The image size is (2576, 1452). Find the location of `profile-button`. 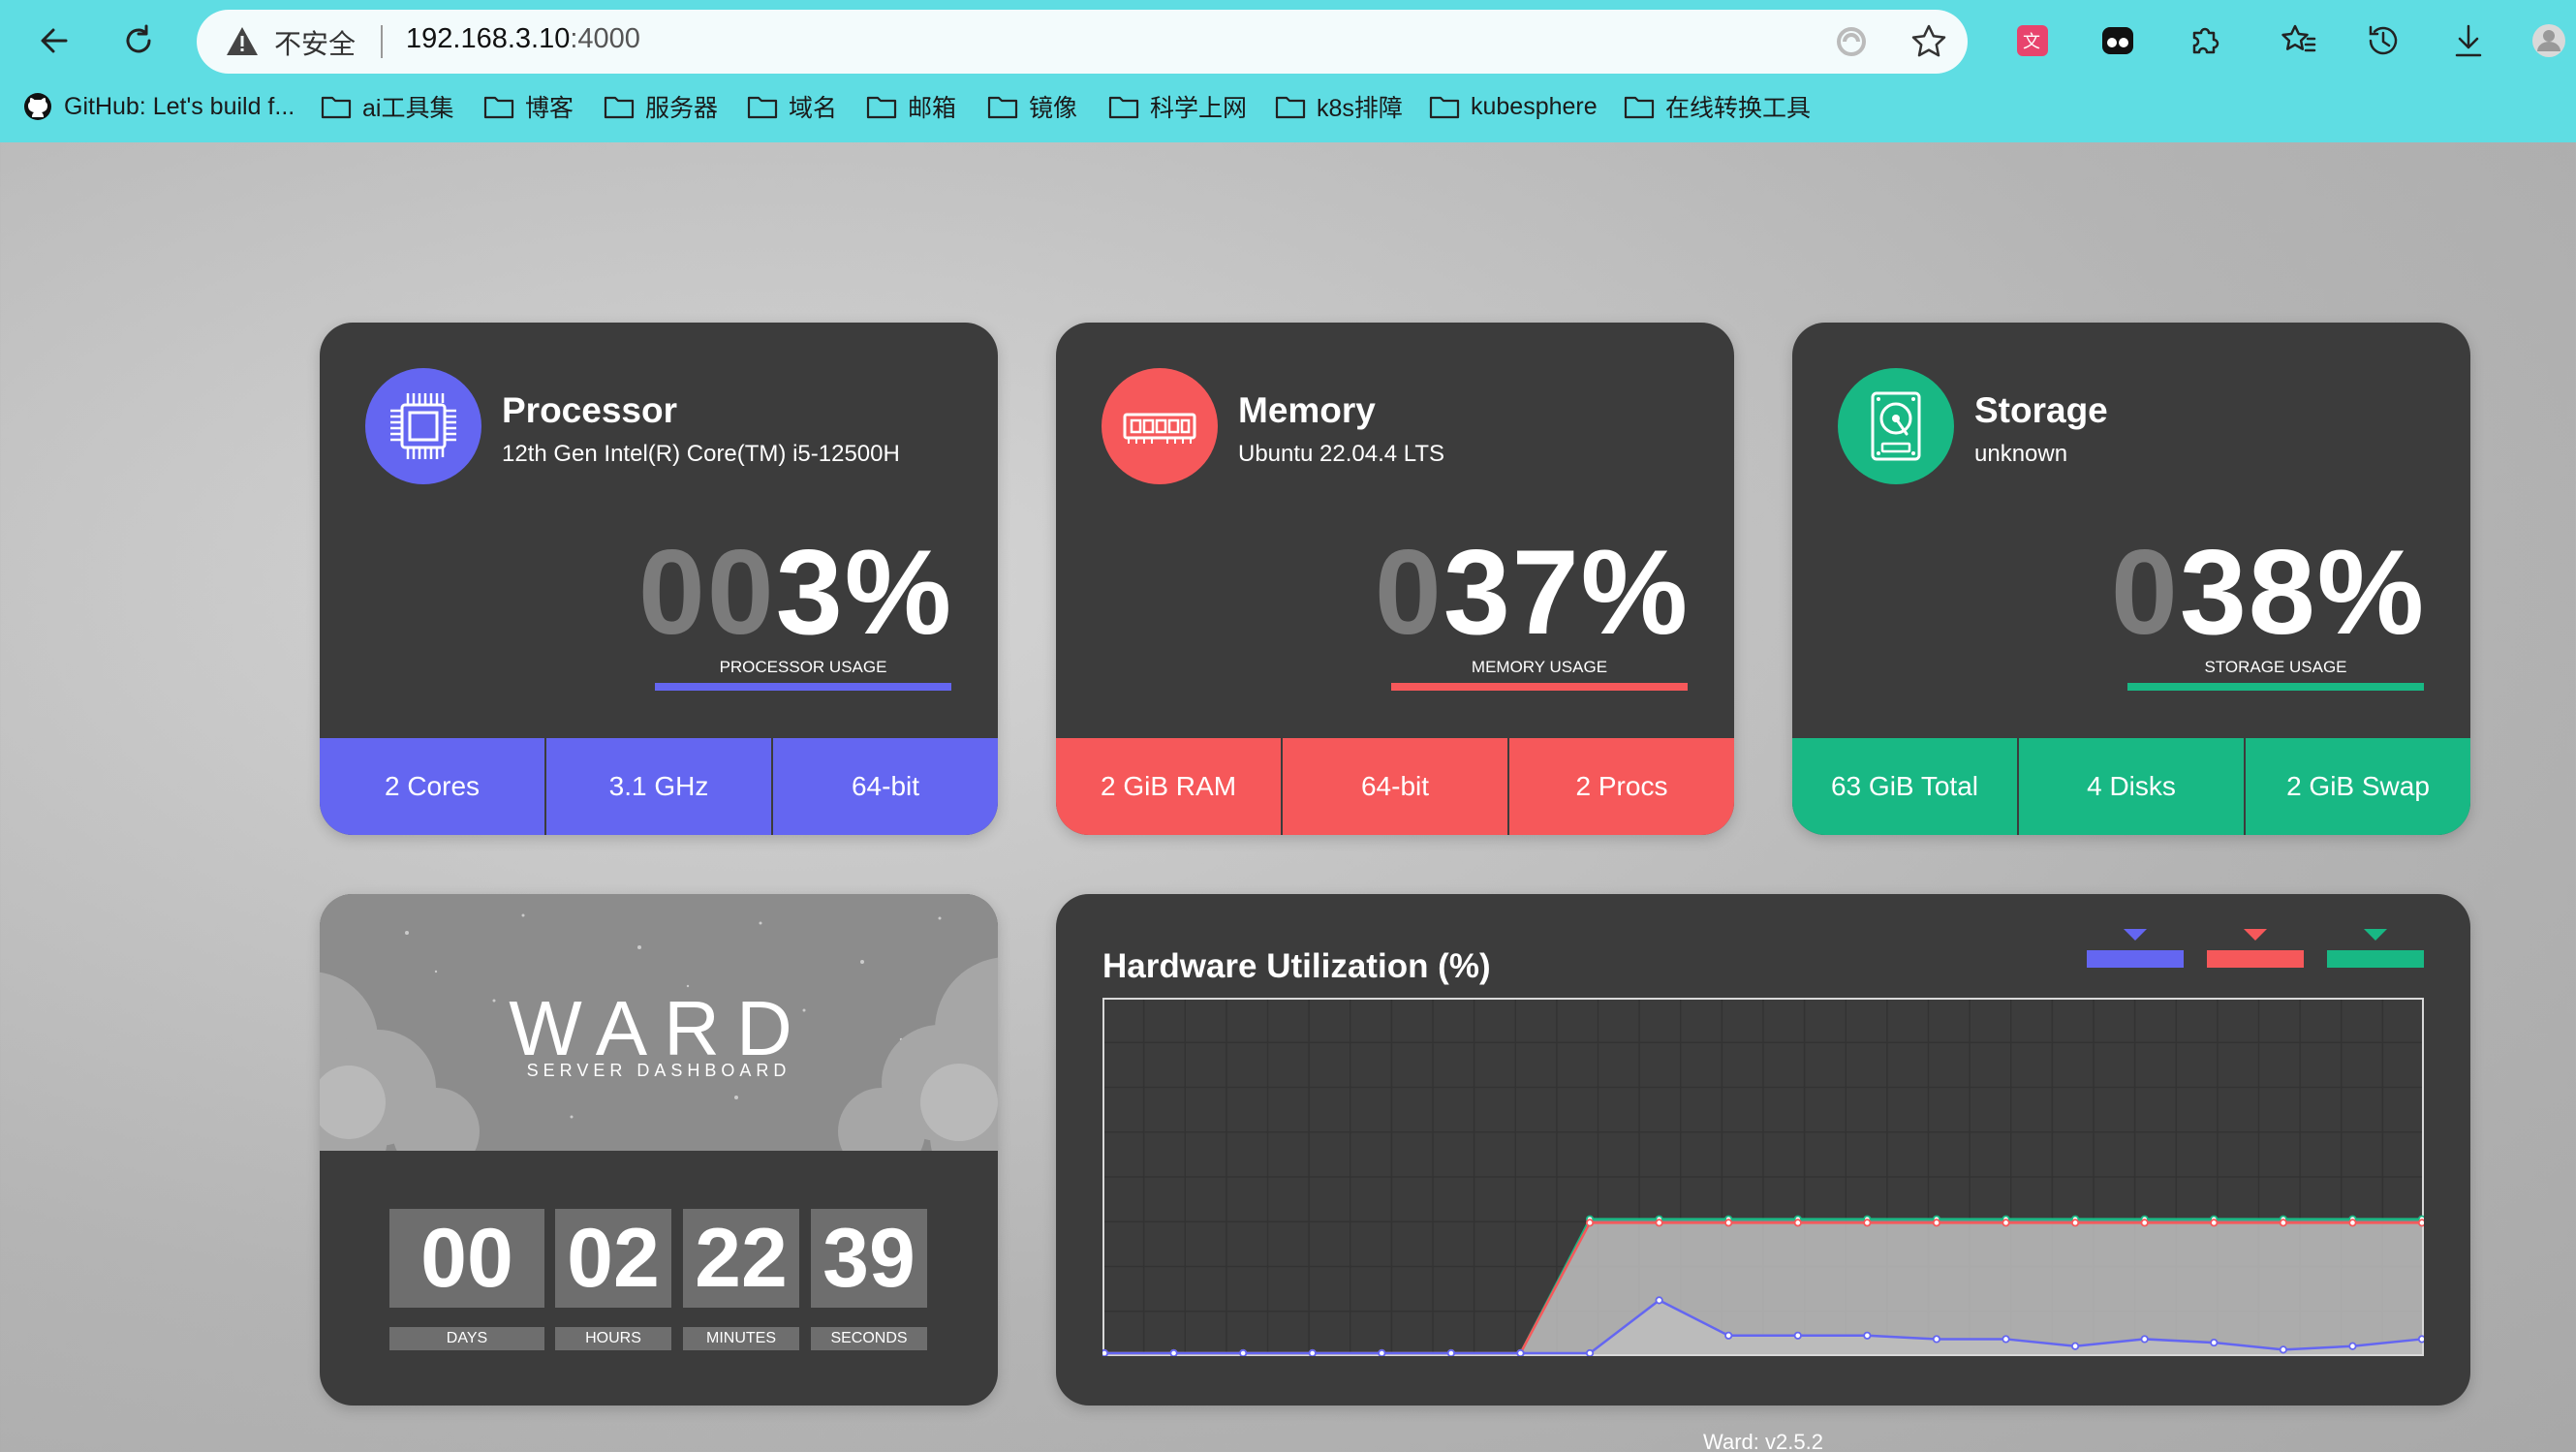

profile-button is located at coordinates (2549, 41).